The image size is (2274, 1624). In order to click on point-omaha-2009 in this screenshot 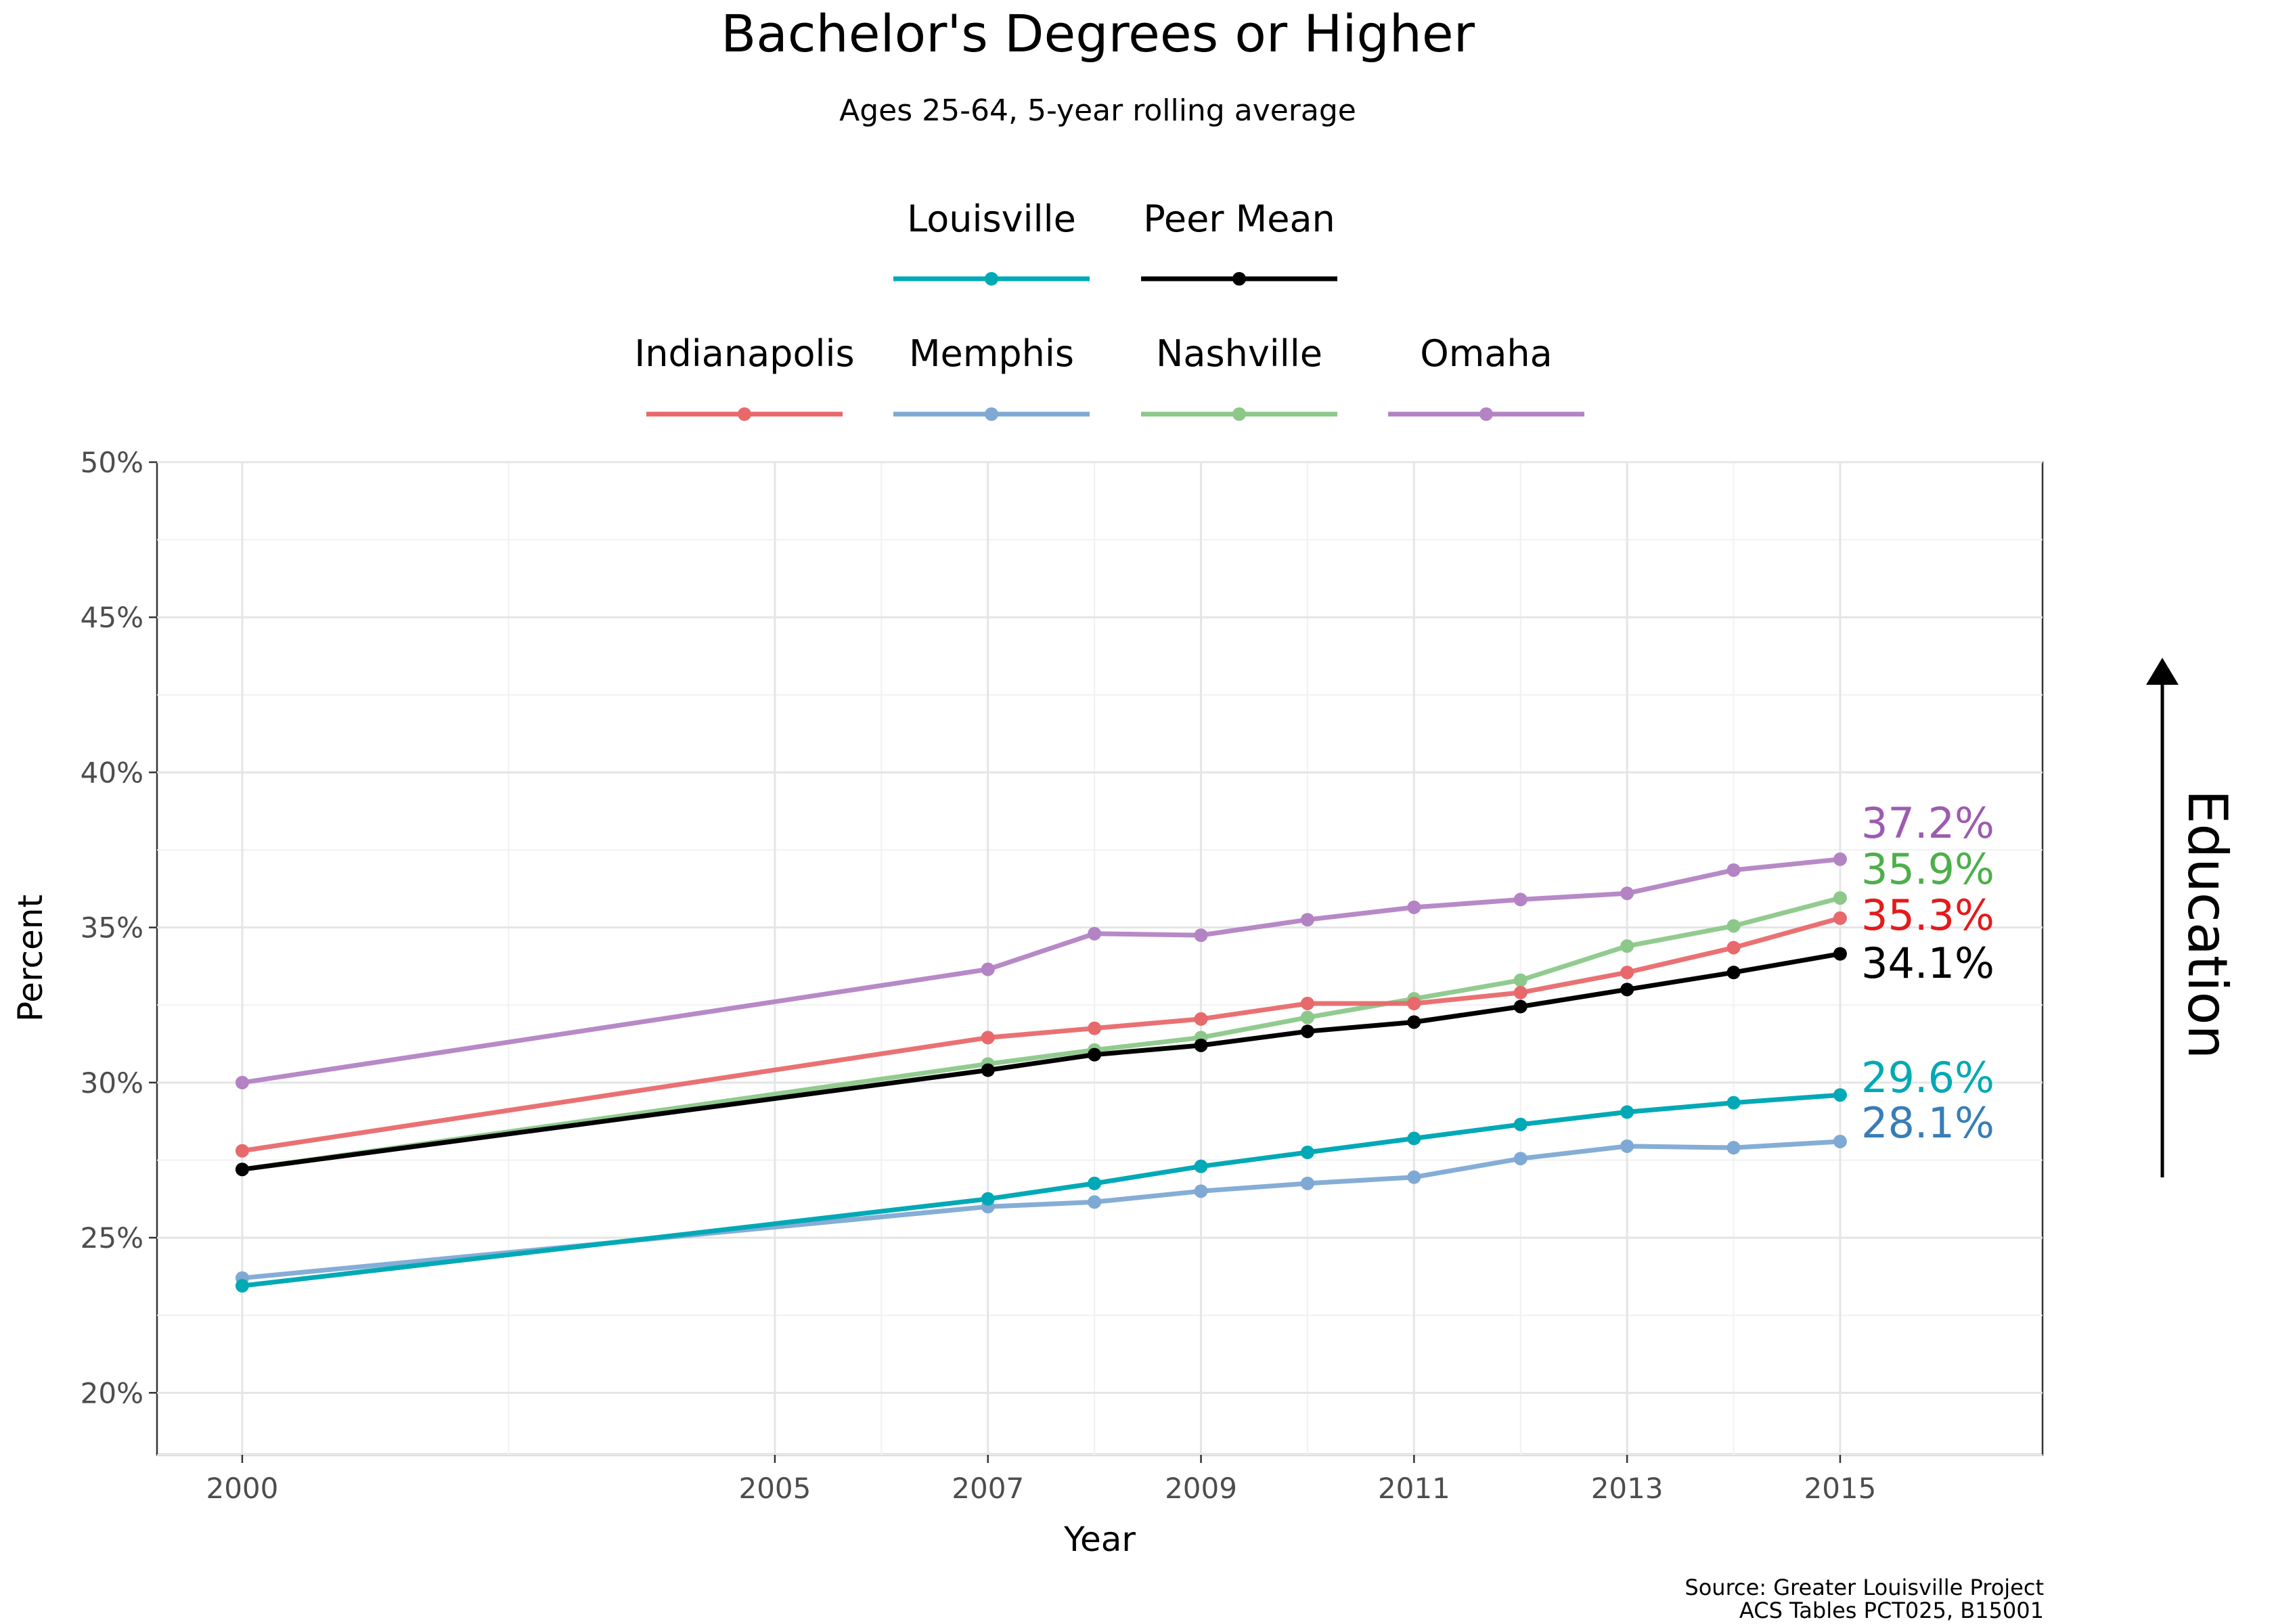, I will do `click(1201, 935)`.